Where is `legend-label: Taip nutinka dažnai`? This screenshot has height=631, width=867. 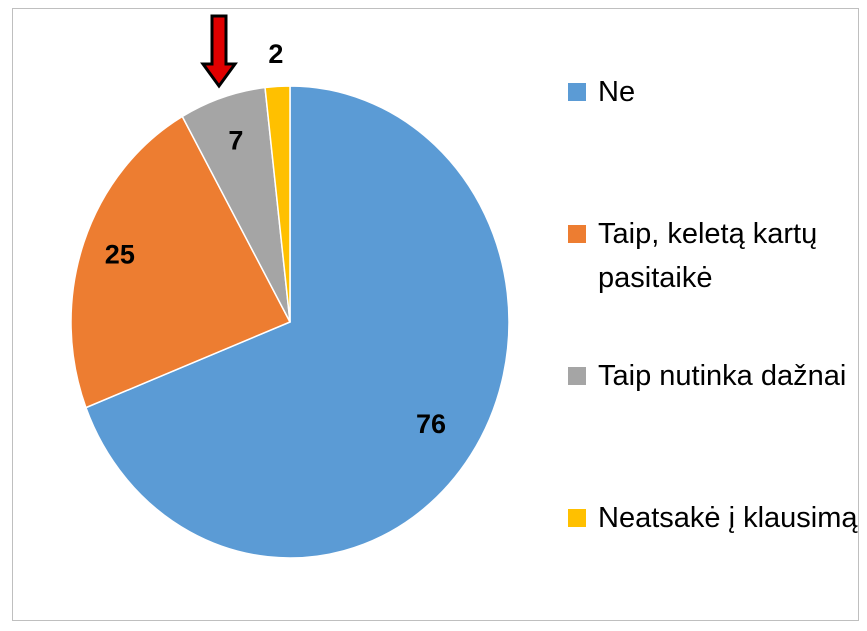 legend-label: Taip nutinka dažnai is located at coordinates (722, 376).